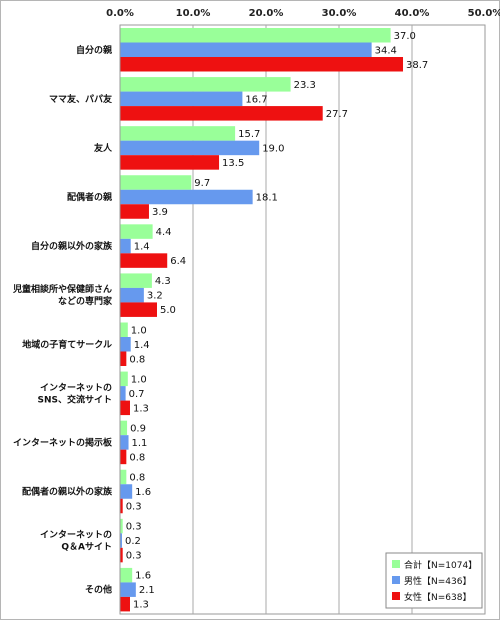  I want to click on data-label: 9.7, so click(202, 183).